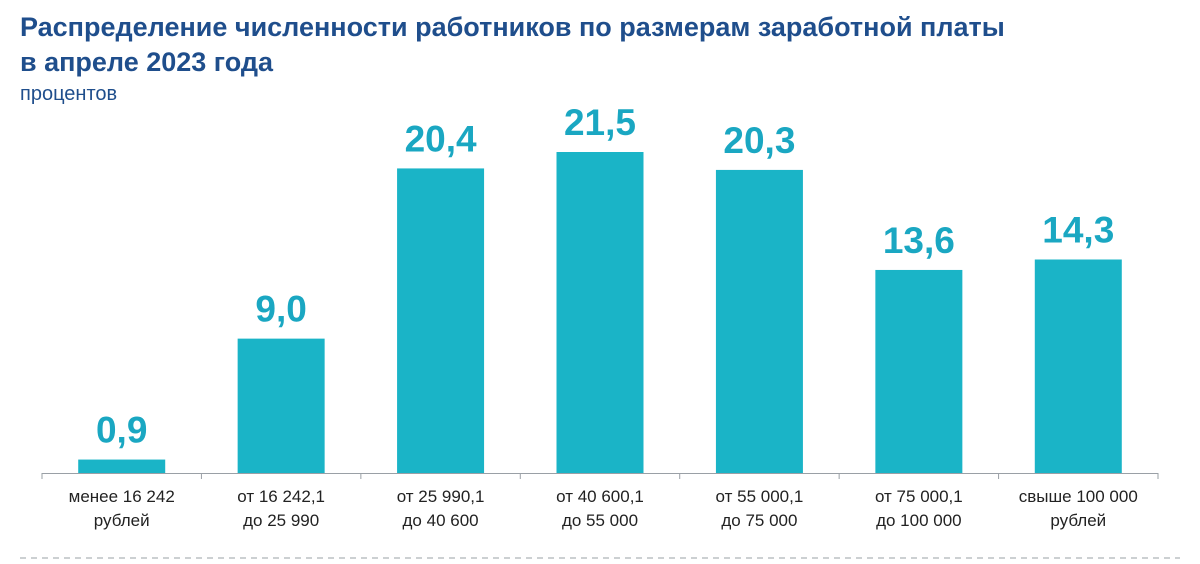  I want to click on data-label-4: 21,5, so click(600, 122).